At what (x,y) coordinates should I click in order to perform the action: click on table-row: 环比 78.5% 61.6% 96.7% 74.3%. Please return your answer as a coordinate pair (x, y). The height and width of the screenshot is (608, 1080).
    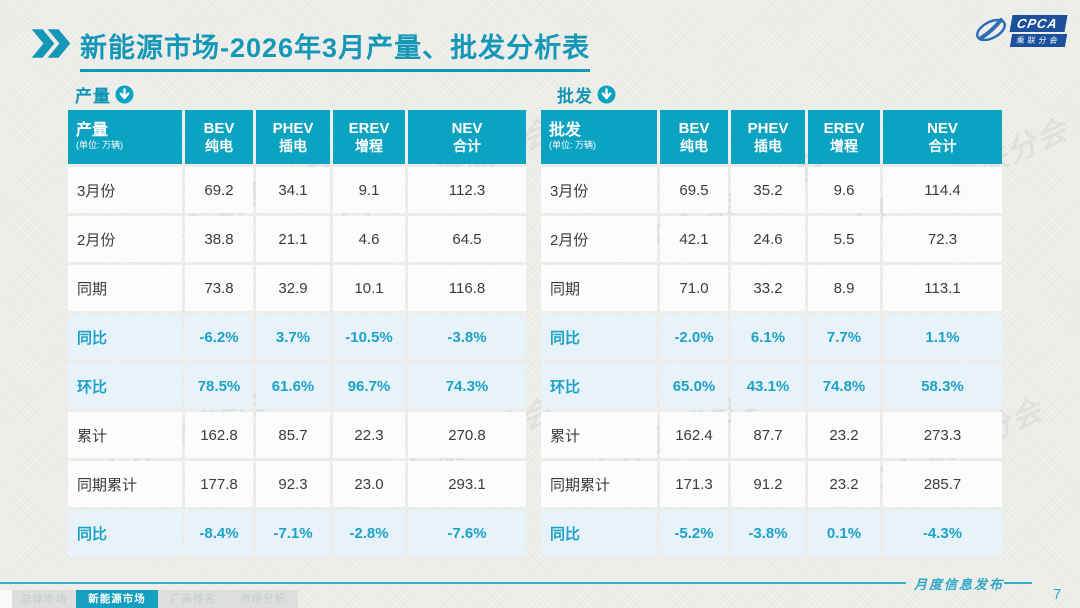
    Looking at the image, I should click on (297, 386).